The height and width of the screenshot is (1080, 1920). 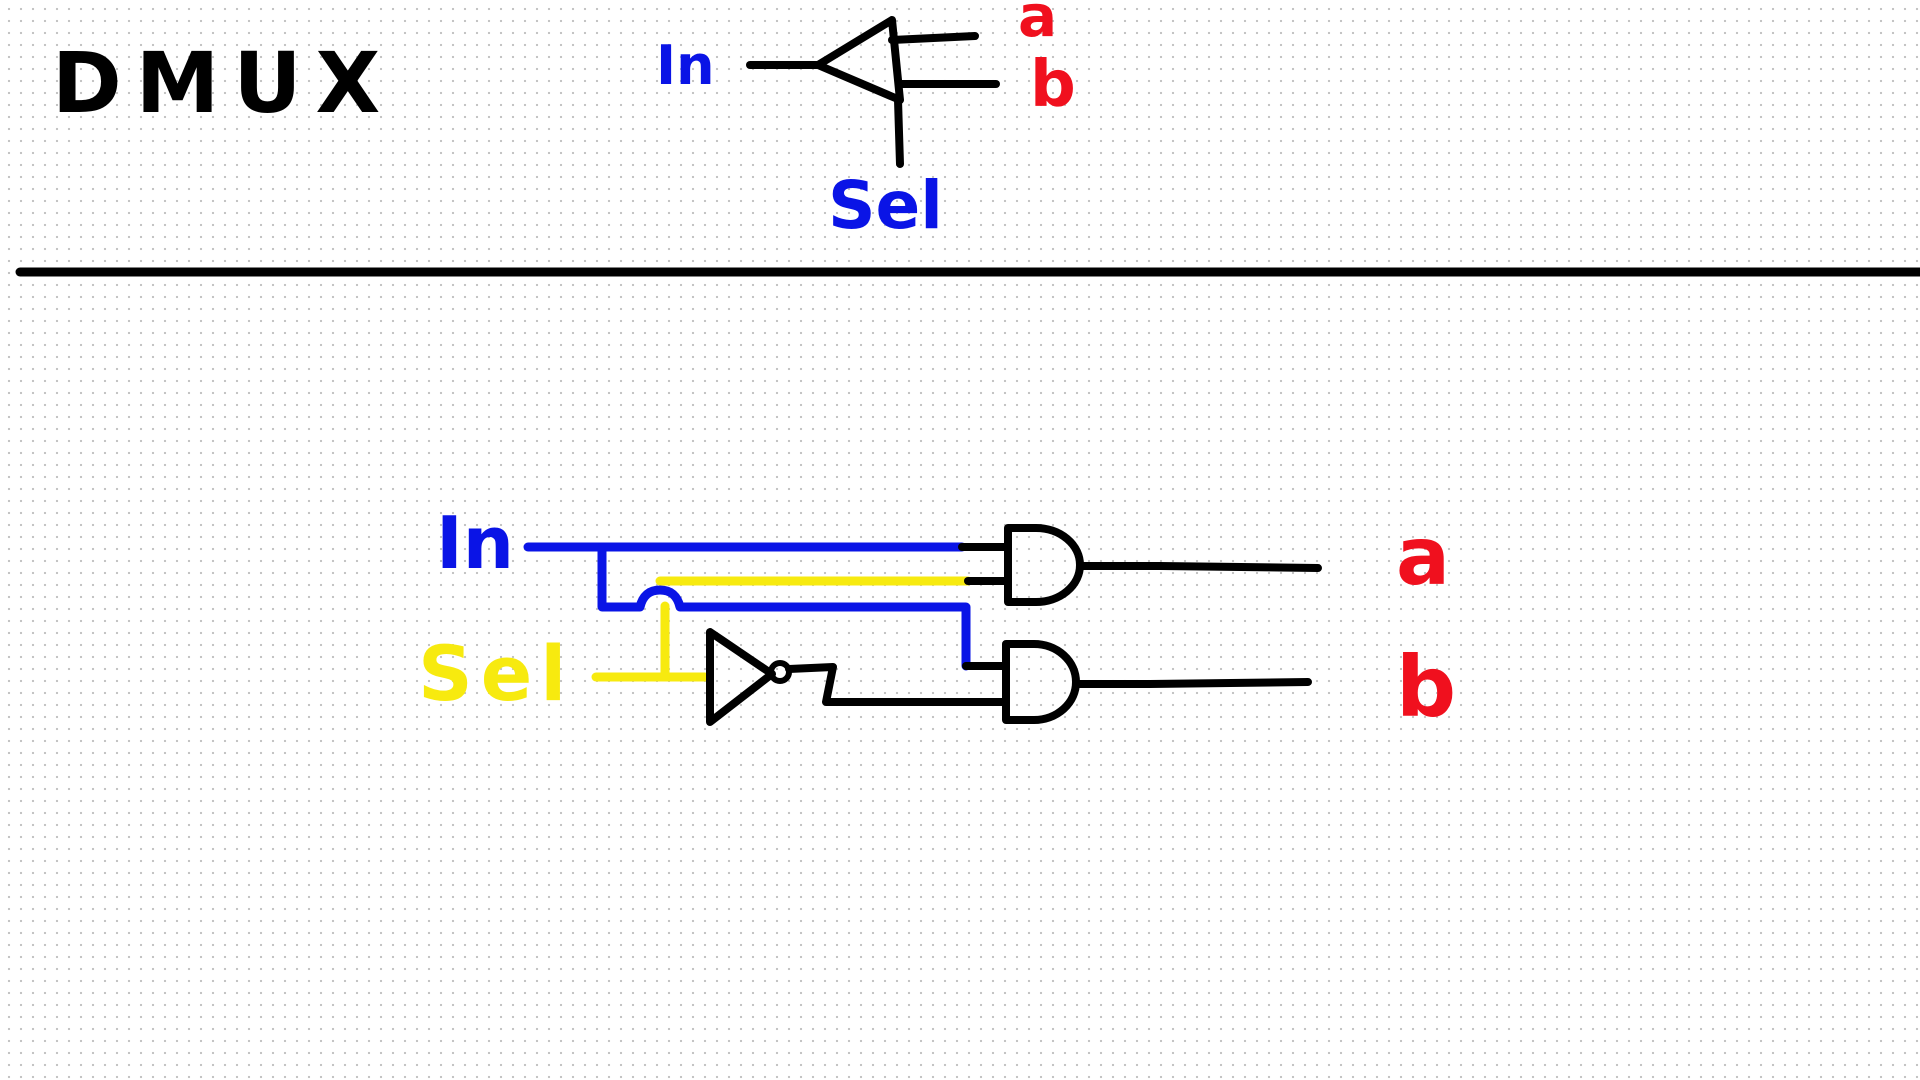 What do you see at coordinates (223, 83) in the screenshot?
I see `page-title: DMUX` at bounding box center [223, 83].